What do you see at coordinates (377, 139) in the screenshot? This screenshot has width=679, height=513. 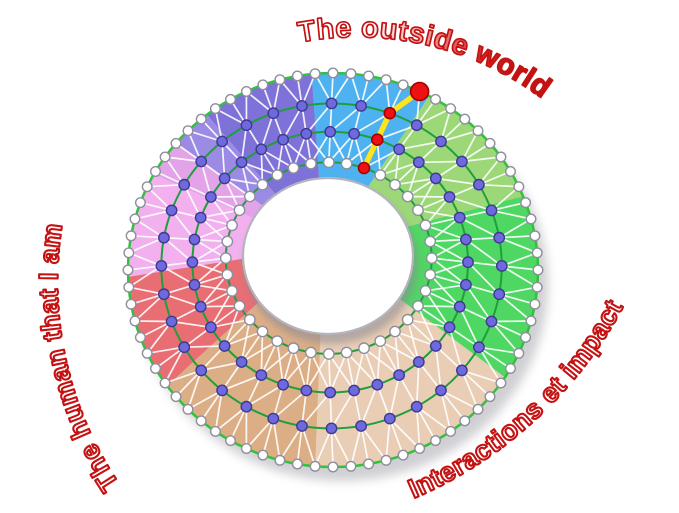 I see `selected-node` at bounding box center [377, 139].